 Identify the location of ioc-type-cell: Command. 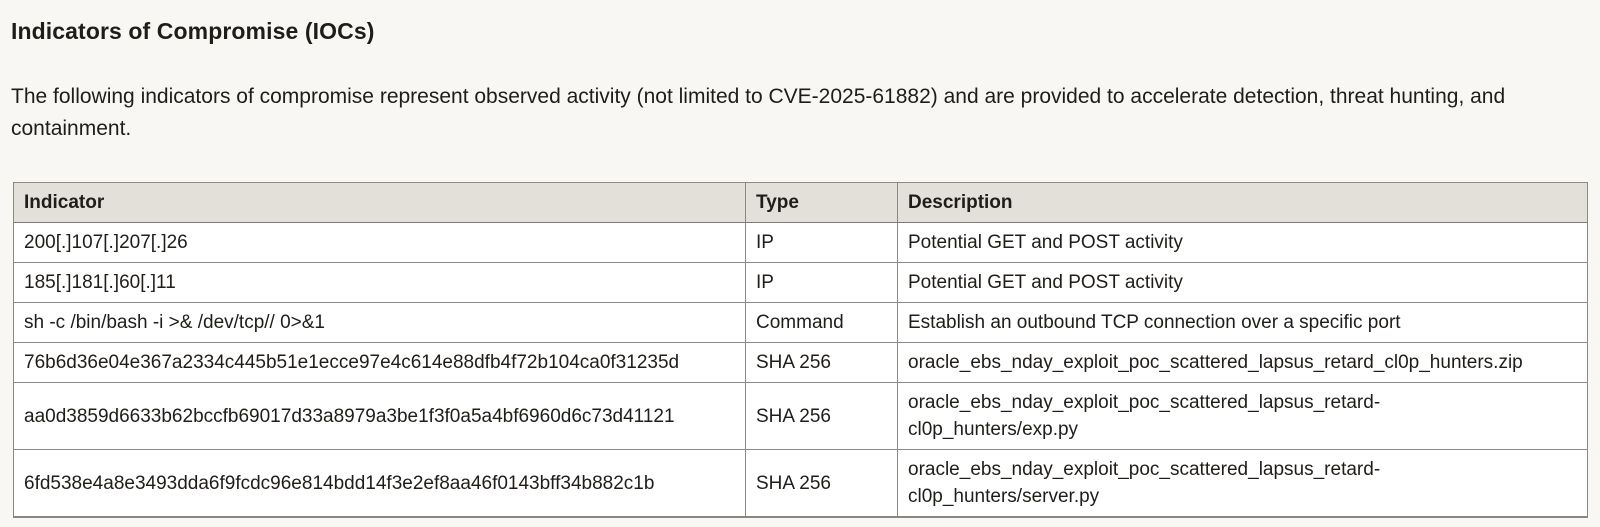
(821, 322).